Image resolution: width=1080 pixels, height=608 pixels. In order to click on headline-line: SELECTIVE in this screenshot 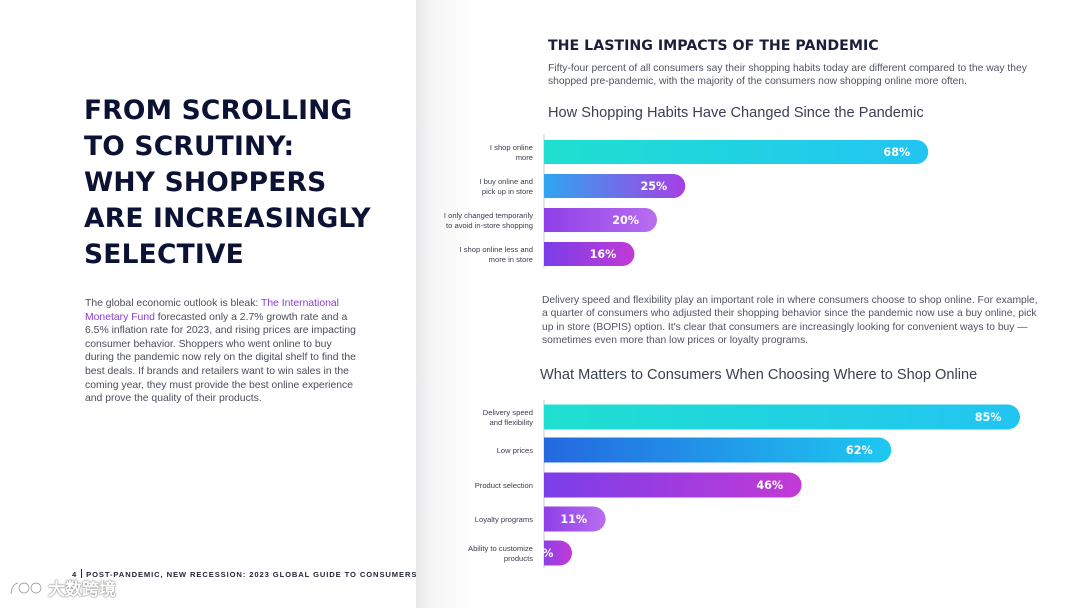, I will do `click(164, 254)`.